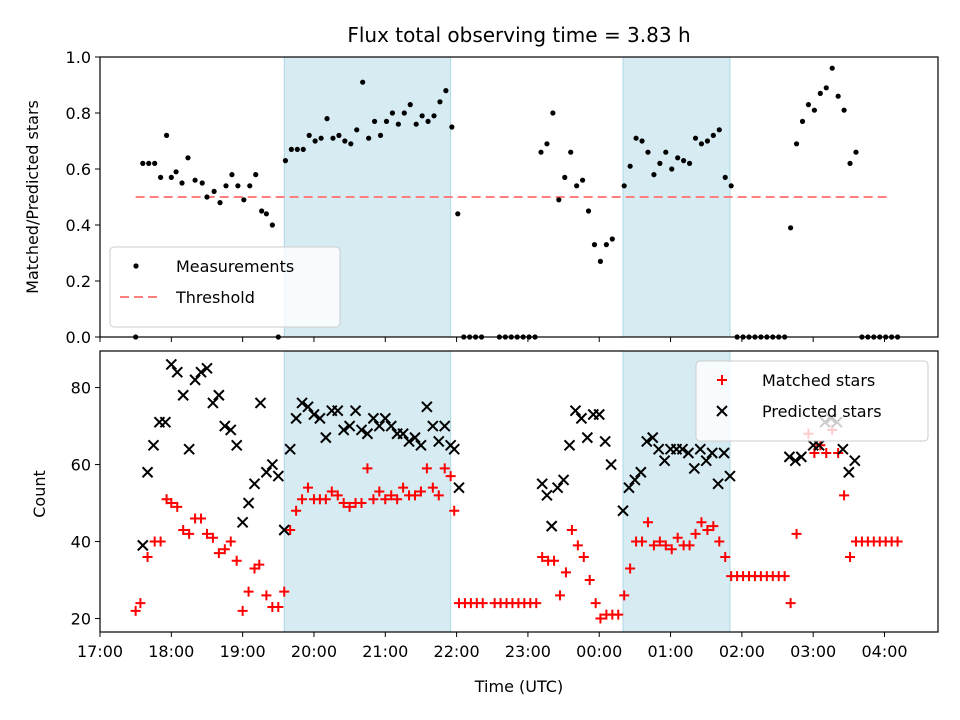  Describe the element at coordinates (81, 465) in the screenshot. I see `y-tick-label: 60` at that location.